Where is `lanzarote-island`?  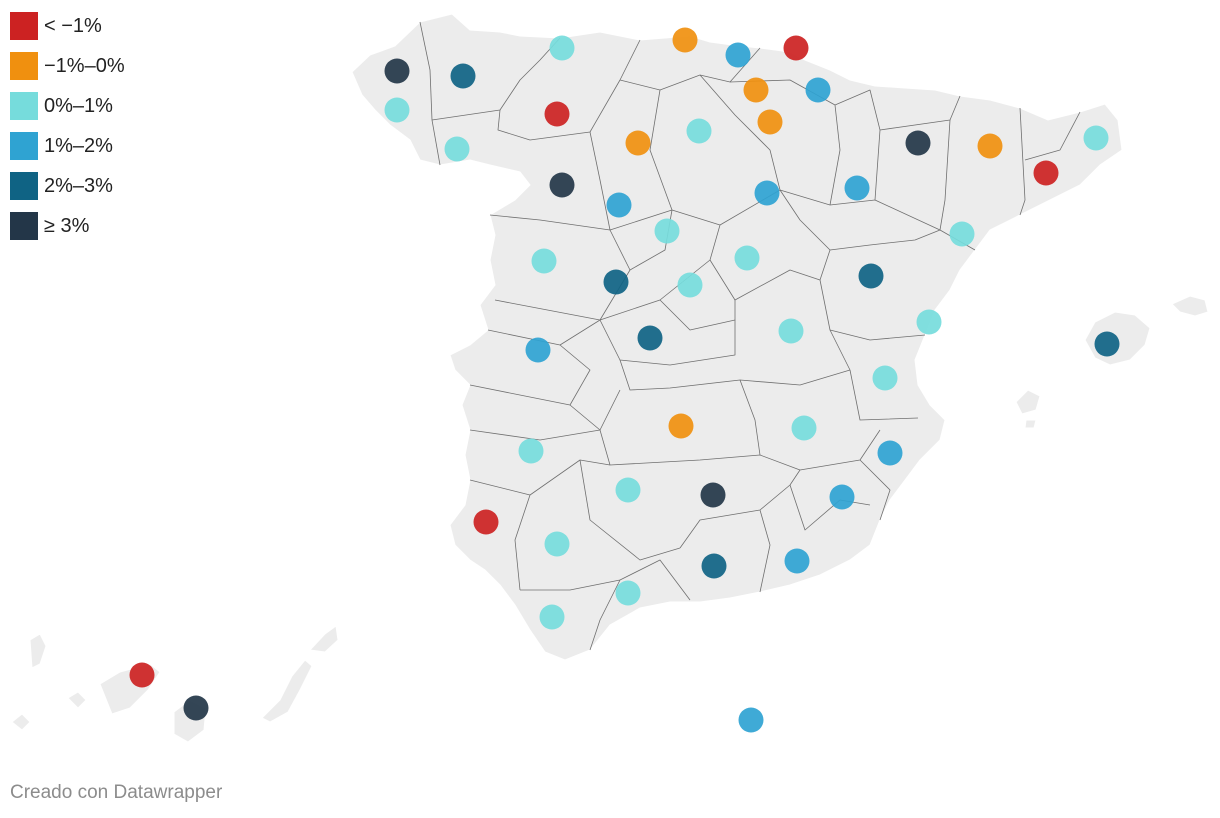 lanzarote-island is located at coordinates (323, 639).